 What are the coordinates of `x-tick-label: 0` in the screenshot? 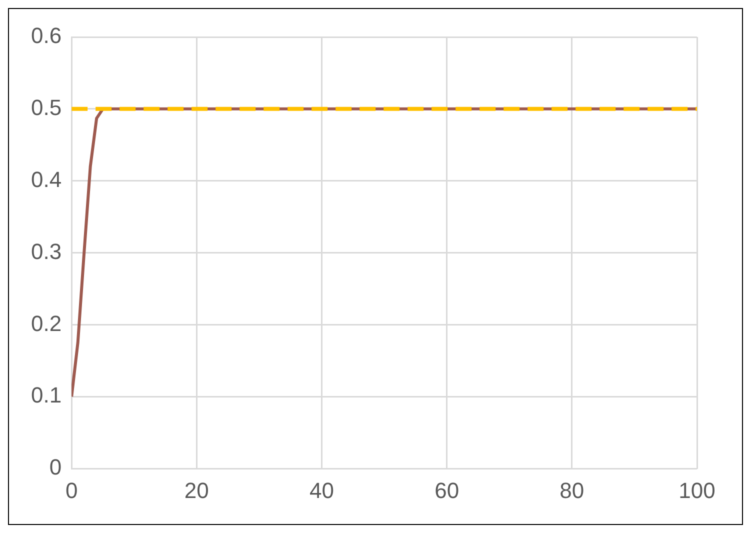 It's located at (71, 490).